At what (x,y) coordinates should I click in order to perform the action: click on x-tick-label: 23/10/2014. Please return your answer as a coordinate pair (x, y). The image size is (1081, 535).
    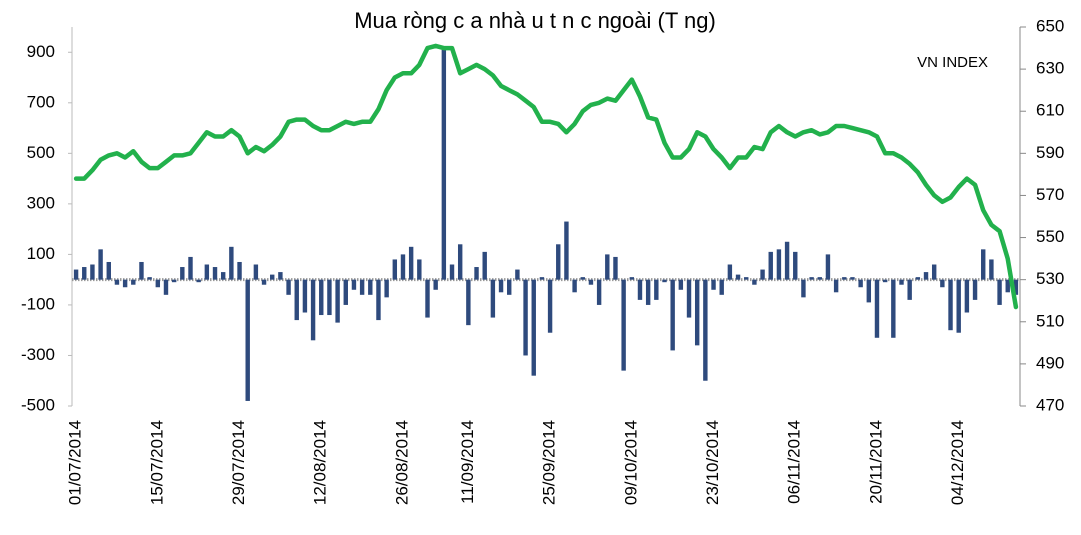
    Looking at the image, I should click on (712, 462).